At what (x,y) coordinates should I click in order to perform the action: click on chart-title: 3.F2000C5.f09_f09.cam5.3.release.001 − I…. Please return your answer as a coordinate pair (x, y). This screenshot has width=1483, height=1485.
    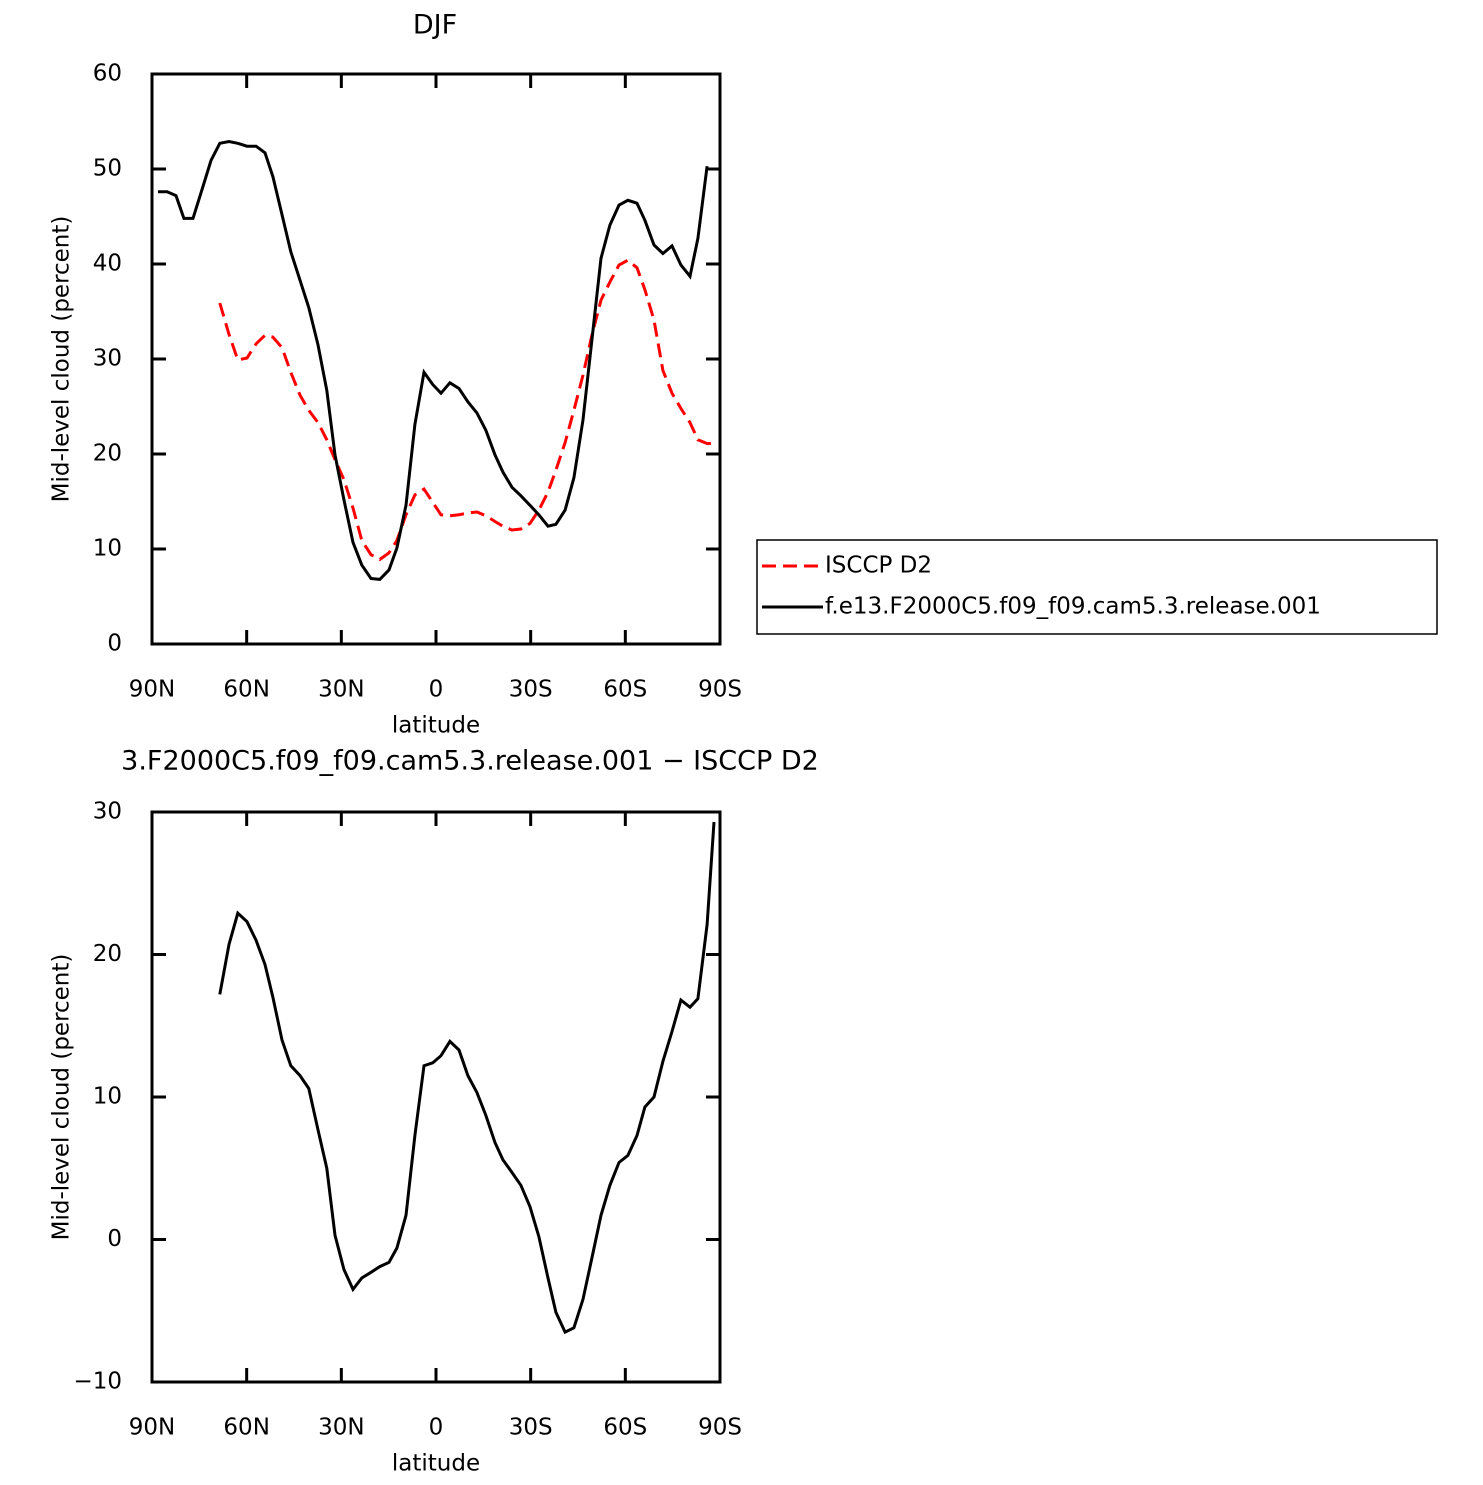
    Looking at the image, I should click on (470, 761).